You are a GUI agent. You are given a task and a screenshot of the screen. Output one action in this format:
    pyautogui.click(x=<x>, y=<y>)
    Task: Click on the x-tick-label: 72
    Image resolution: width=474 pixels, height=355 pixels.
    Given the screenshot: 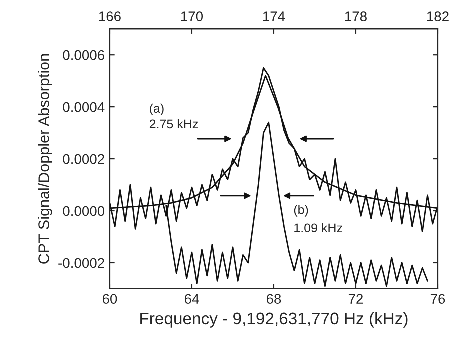 What is the action you would take?
    pyautogui.click(x=355, y=299)
    